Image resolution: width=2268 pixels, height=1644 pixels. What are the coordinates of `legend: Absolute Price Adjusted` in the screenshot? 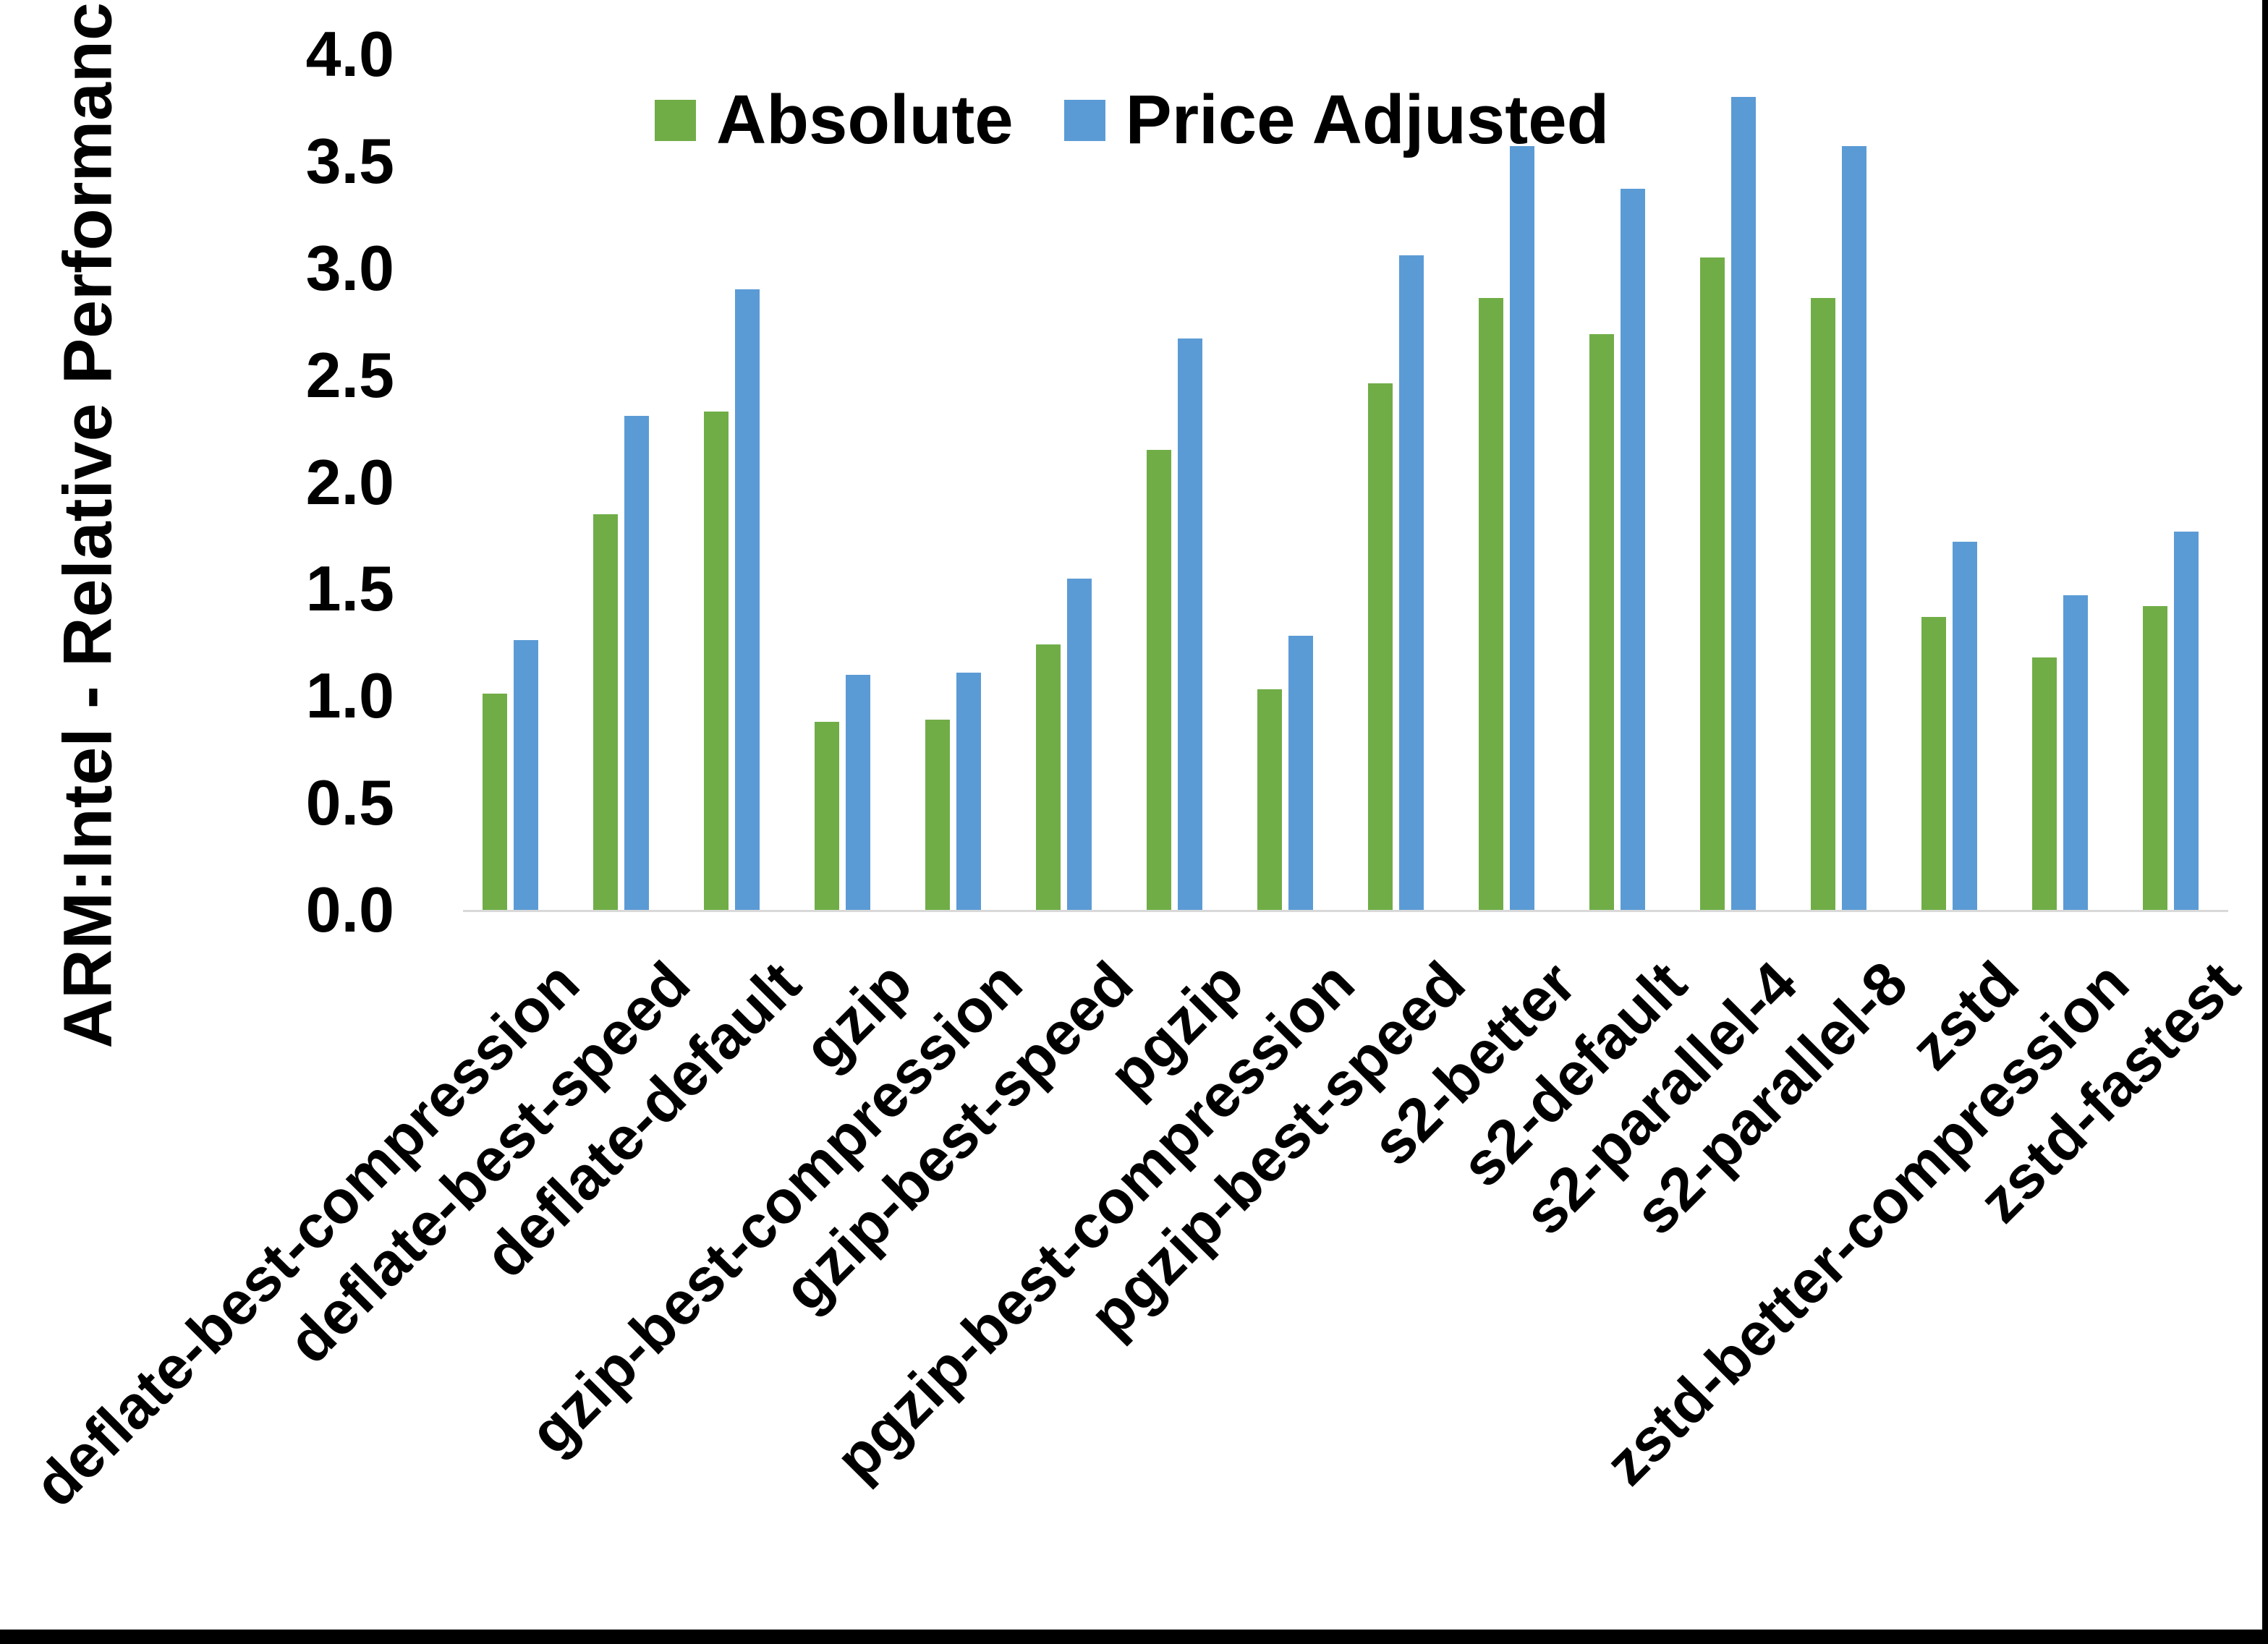 It's located at (1132, 120).